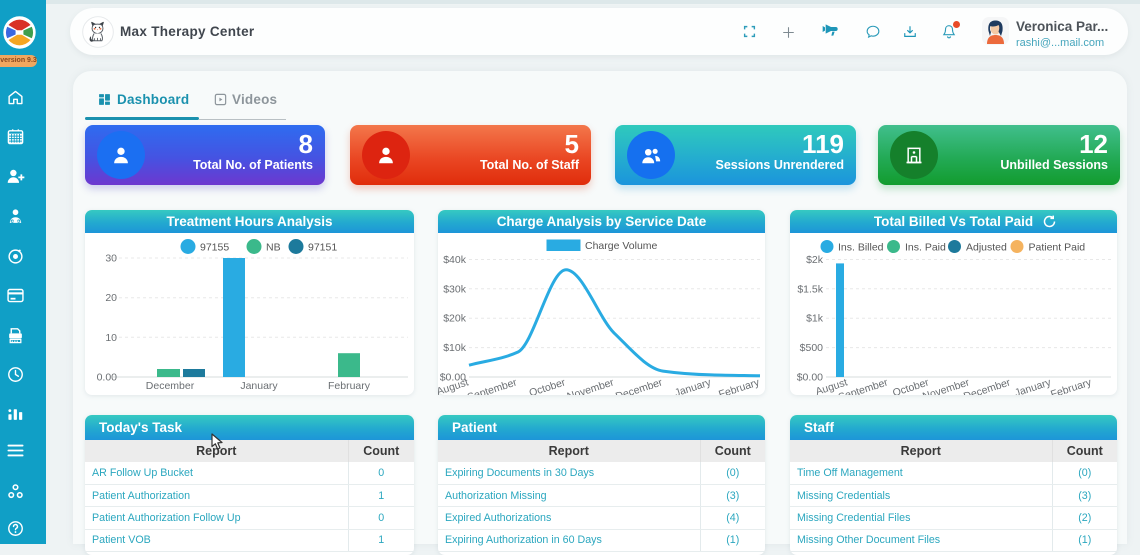  I want to click on svg-text: 20, so click(111, 298).